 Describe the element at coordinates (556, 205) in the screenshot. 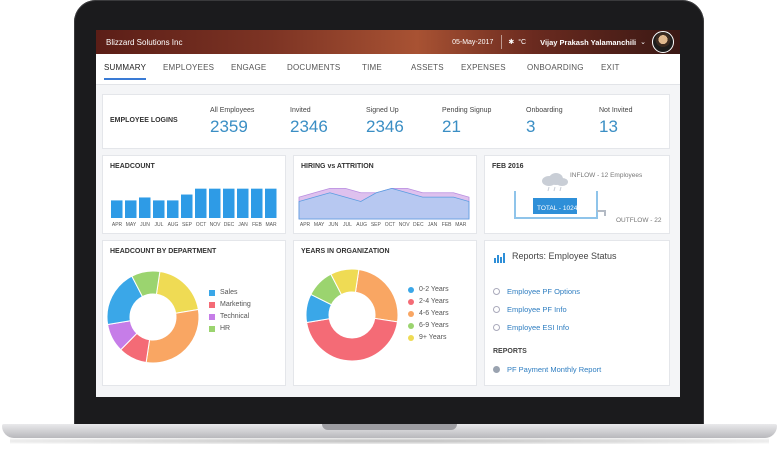

I see `tank-outline` at that location.